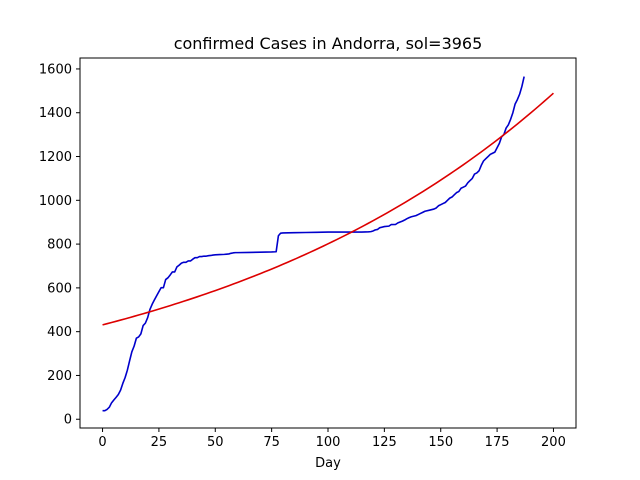 The width and height of the screenshot is (640, 480). What do you see at coordinates (271, 442) in the screenshot?
I see `x-tick-label: 75` at bounding box center [271, 442].